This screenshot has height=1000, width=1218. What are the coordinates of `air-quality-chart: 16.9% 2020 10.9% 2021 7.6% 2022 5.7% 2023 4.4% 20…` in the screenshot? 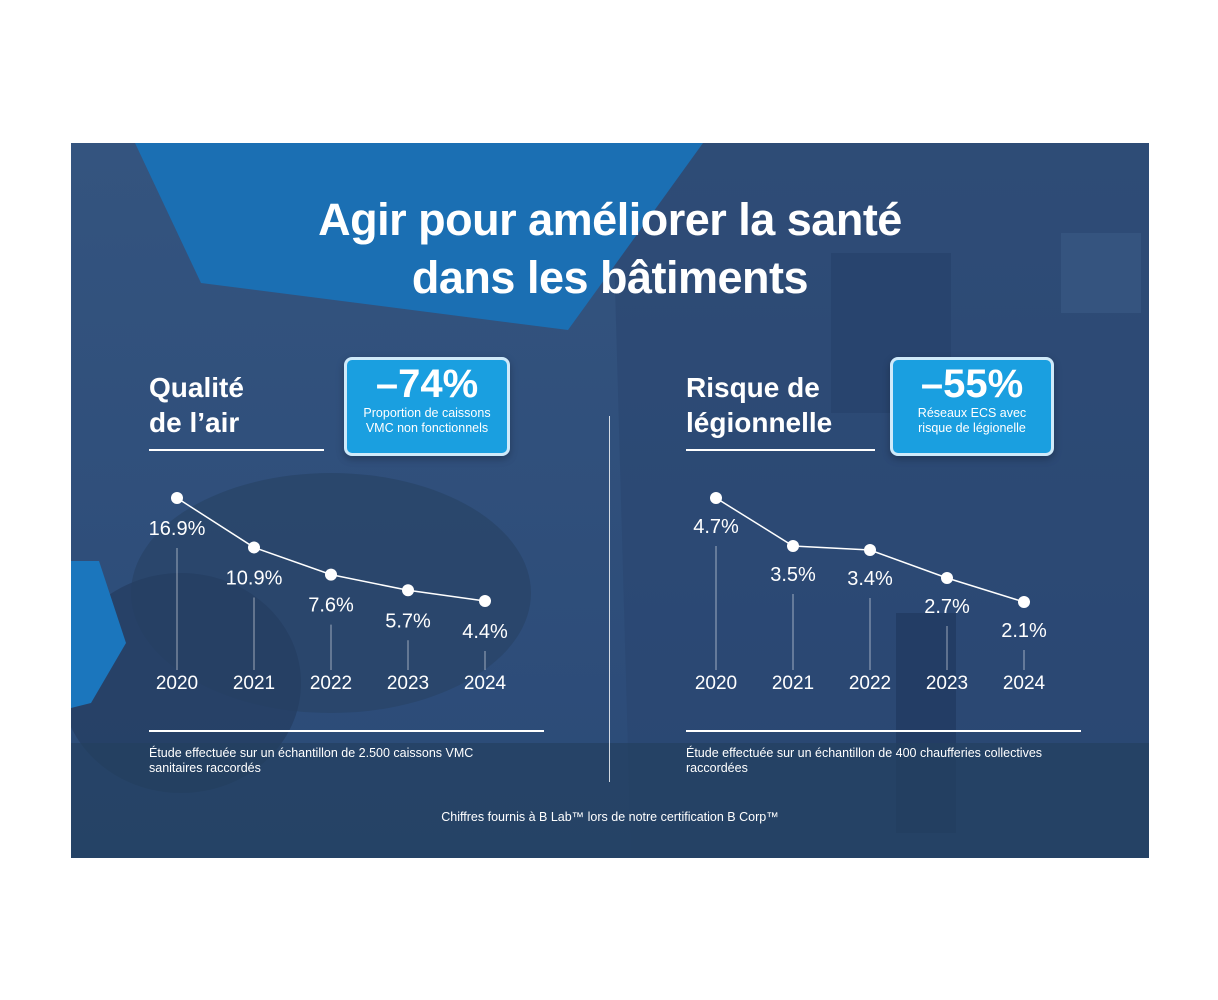 It's located at (328, 593).